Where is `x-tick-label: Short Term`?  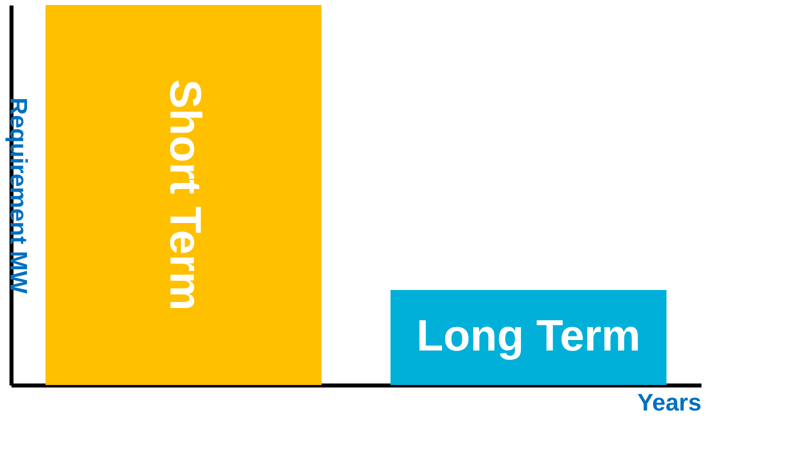
x-tick-label: Short Term is located at coordinates (185, 195).